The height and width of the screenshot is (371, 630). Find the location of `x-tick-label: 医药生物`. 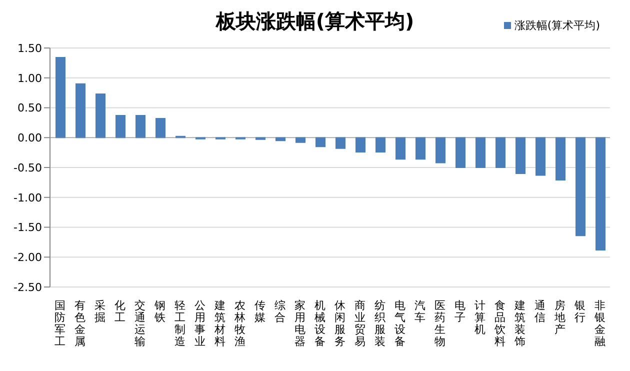

x-tick-label: 医药生物 is located at coordinates (440, 323).